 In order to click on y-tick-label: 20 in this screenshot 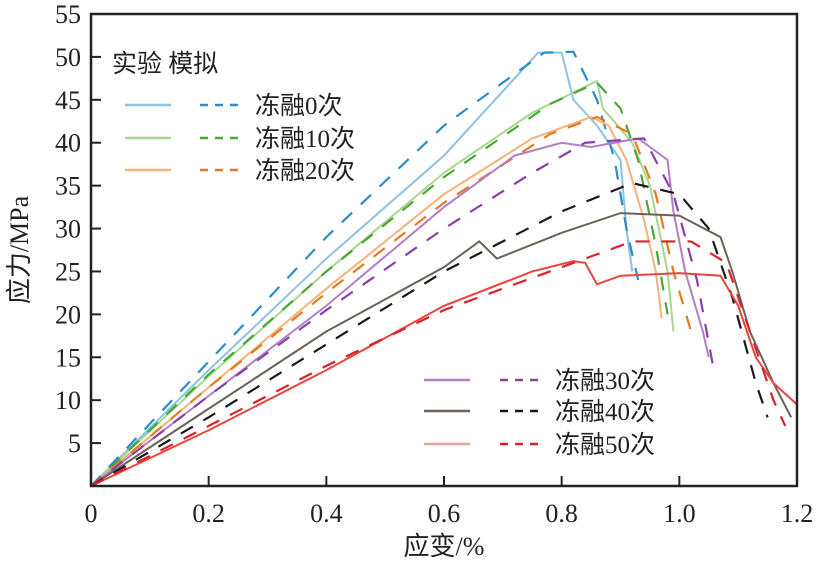, I will do `click(68, 314)`.